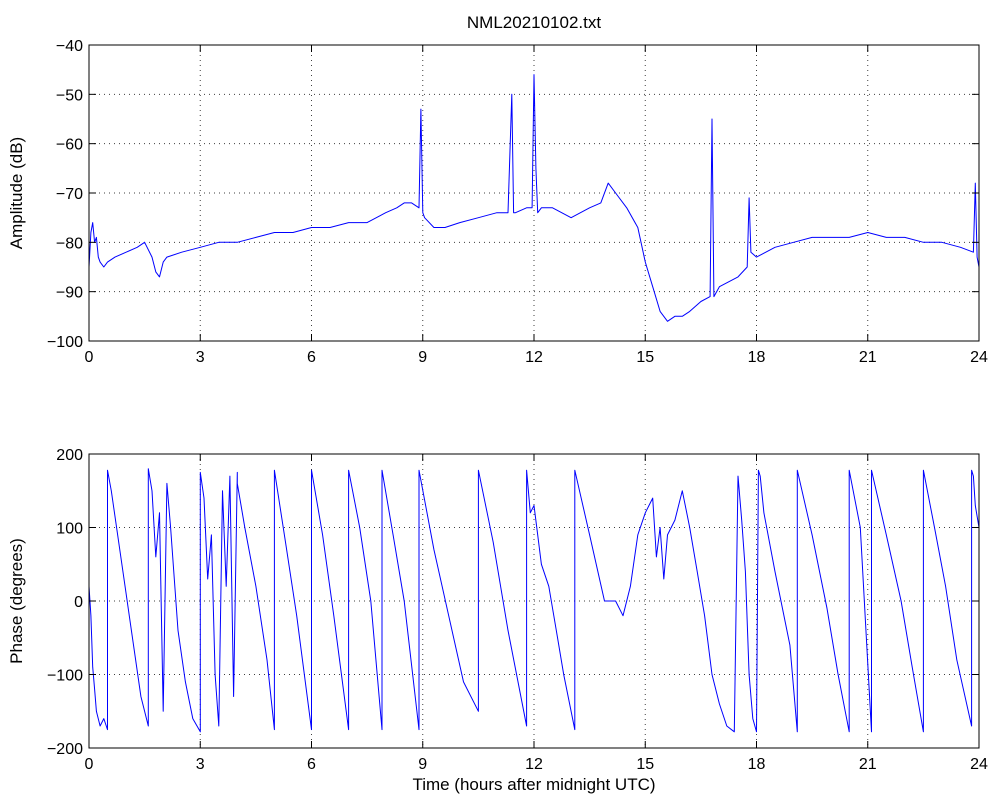 This screenshot has width=998, height=806. I want to click on amplitude-ytick-label: −70, so click(69, 194).